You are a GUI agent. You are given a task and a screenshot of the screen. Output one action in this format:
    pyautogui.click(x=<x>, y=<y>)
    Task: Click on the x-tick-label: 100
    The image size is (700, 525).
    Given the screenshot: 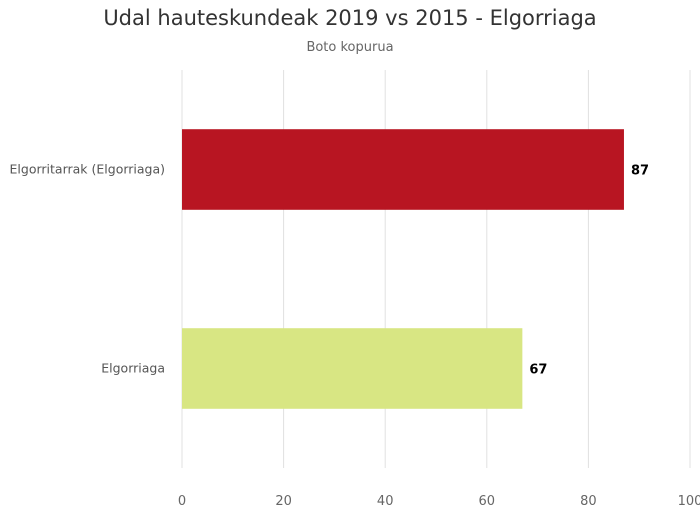 What is the action you would take?
    pyautogui.click(x=689, y=501)
    